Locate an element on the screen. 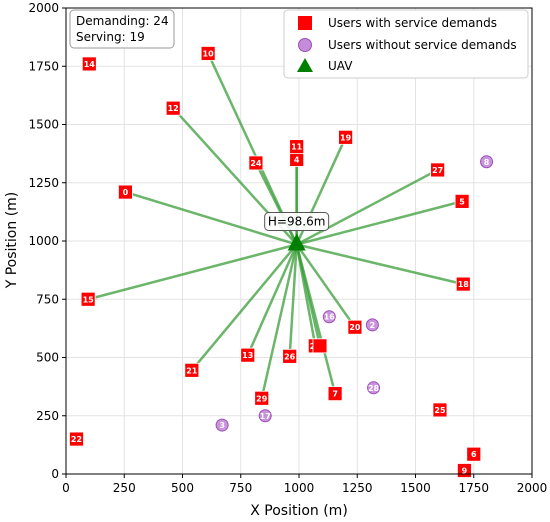 The width and height of the screenshot is (550, 522). non-demand-user-label: 3 is located at coordinates (222, 425).